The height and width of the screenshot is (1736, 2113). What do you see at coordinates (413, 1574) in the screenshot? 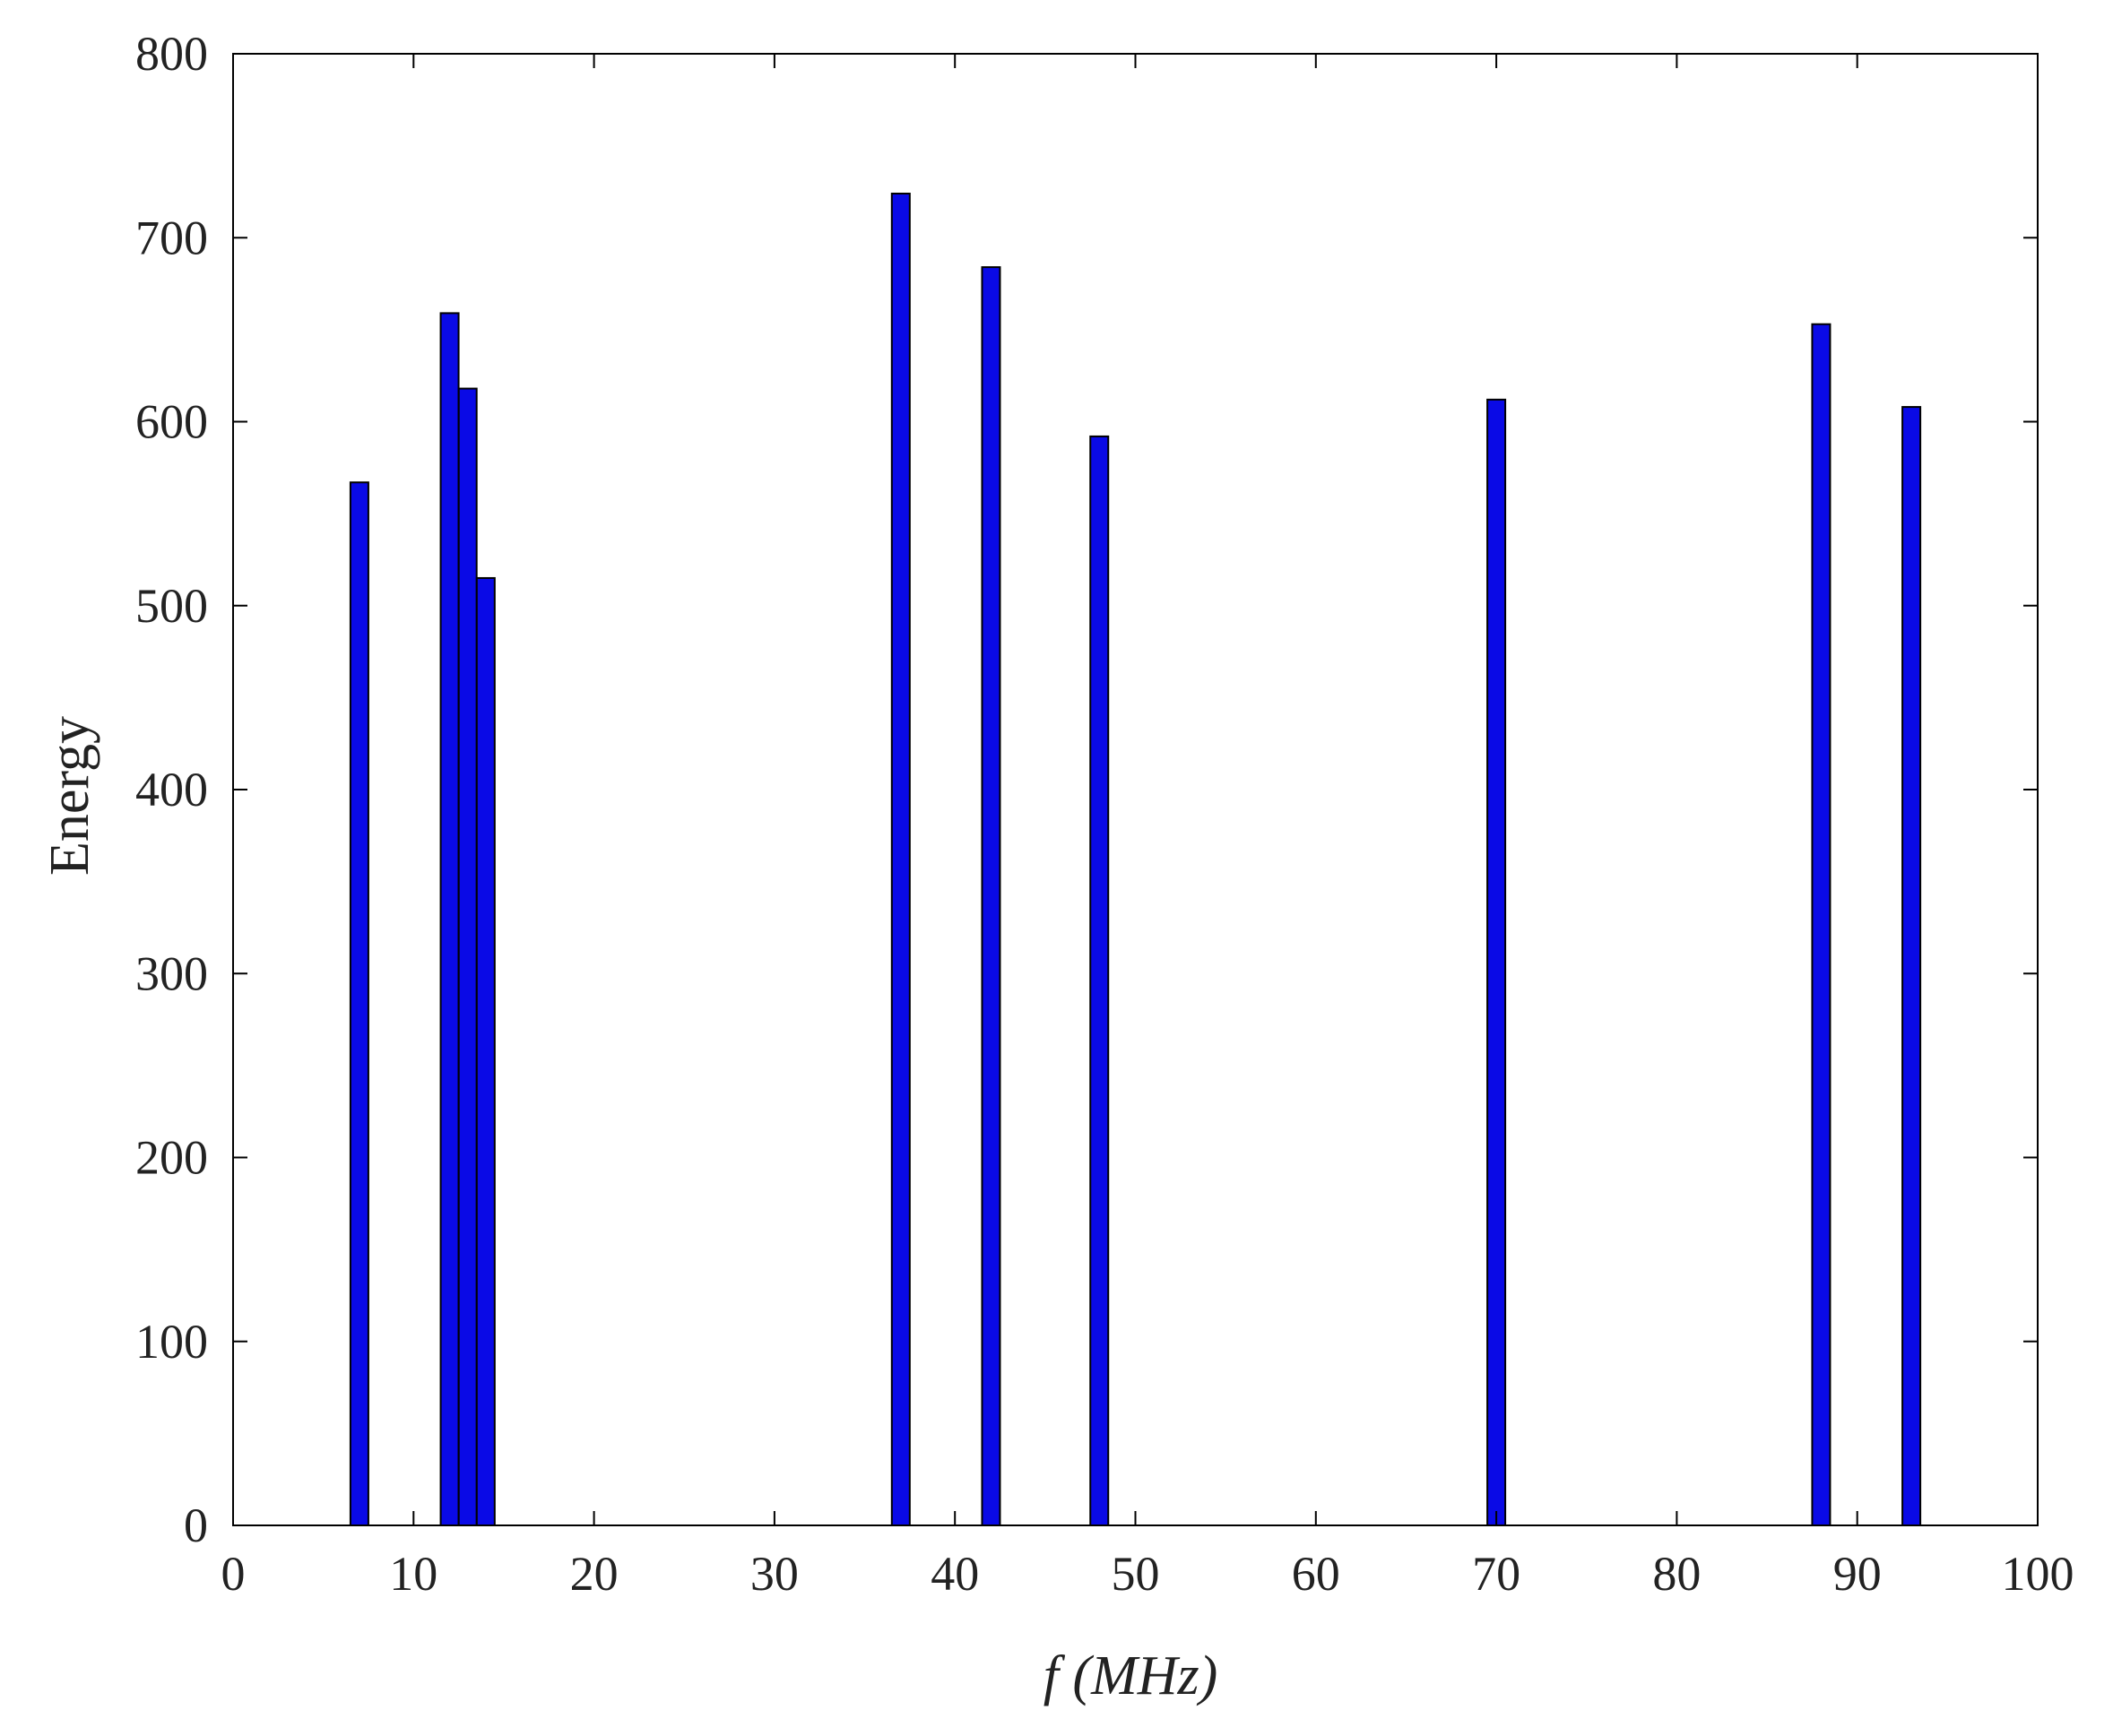
I see `x-tick-label-10: 10` at bounding box center [413, 1574].